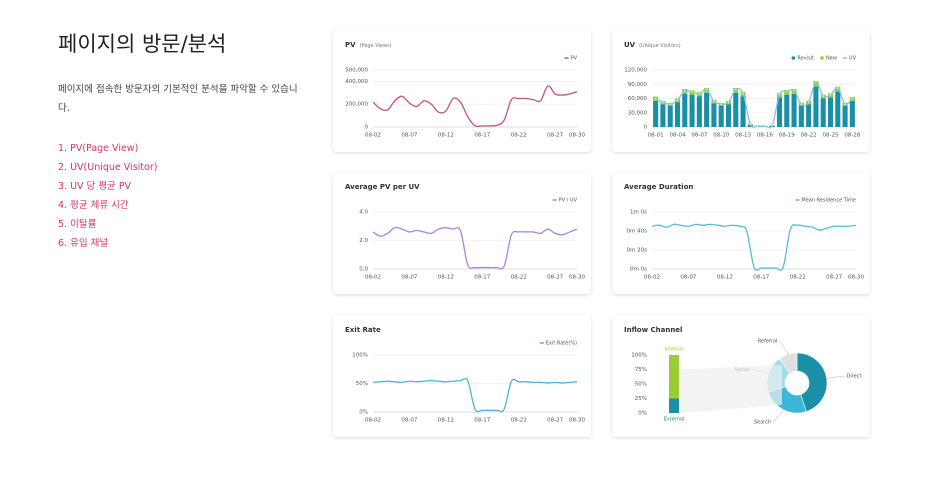 This screenshot has width=940, height=487. I want to click on y-tick-label: 25%, so click(641, 399).